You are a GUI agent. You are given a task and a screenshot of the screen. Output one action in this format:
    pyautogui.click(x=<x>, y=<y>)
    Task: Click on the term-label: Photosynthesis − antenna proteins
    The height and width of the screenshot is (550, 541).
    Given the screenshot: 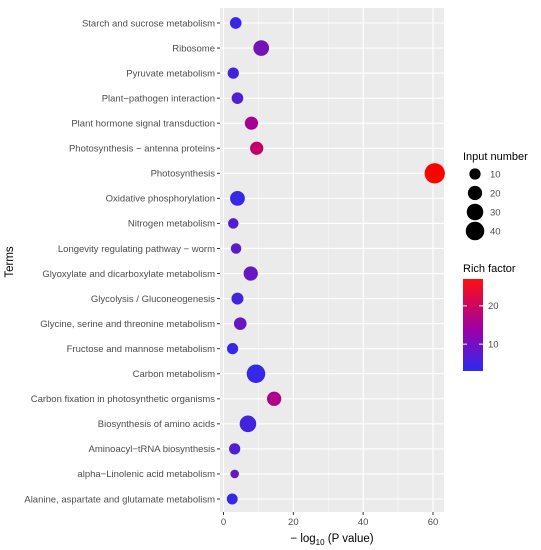 What is the action you would take?
    pyautogui.click(x=142, y=149)
    